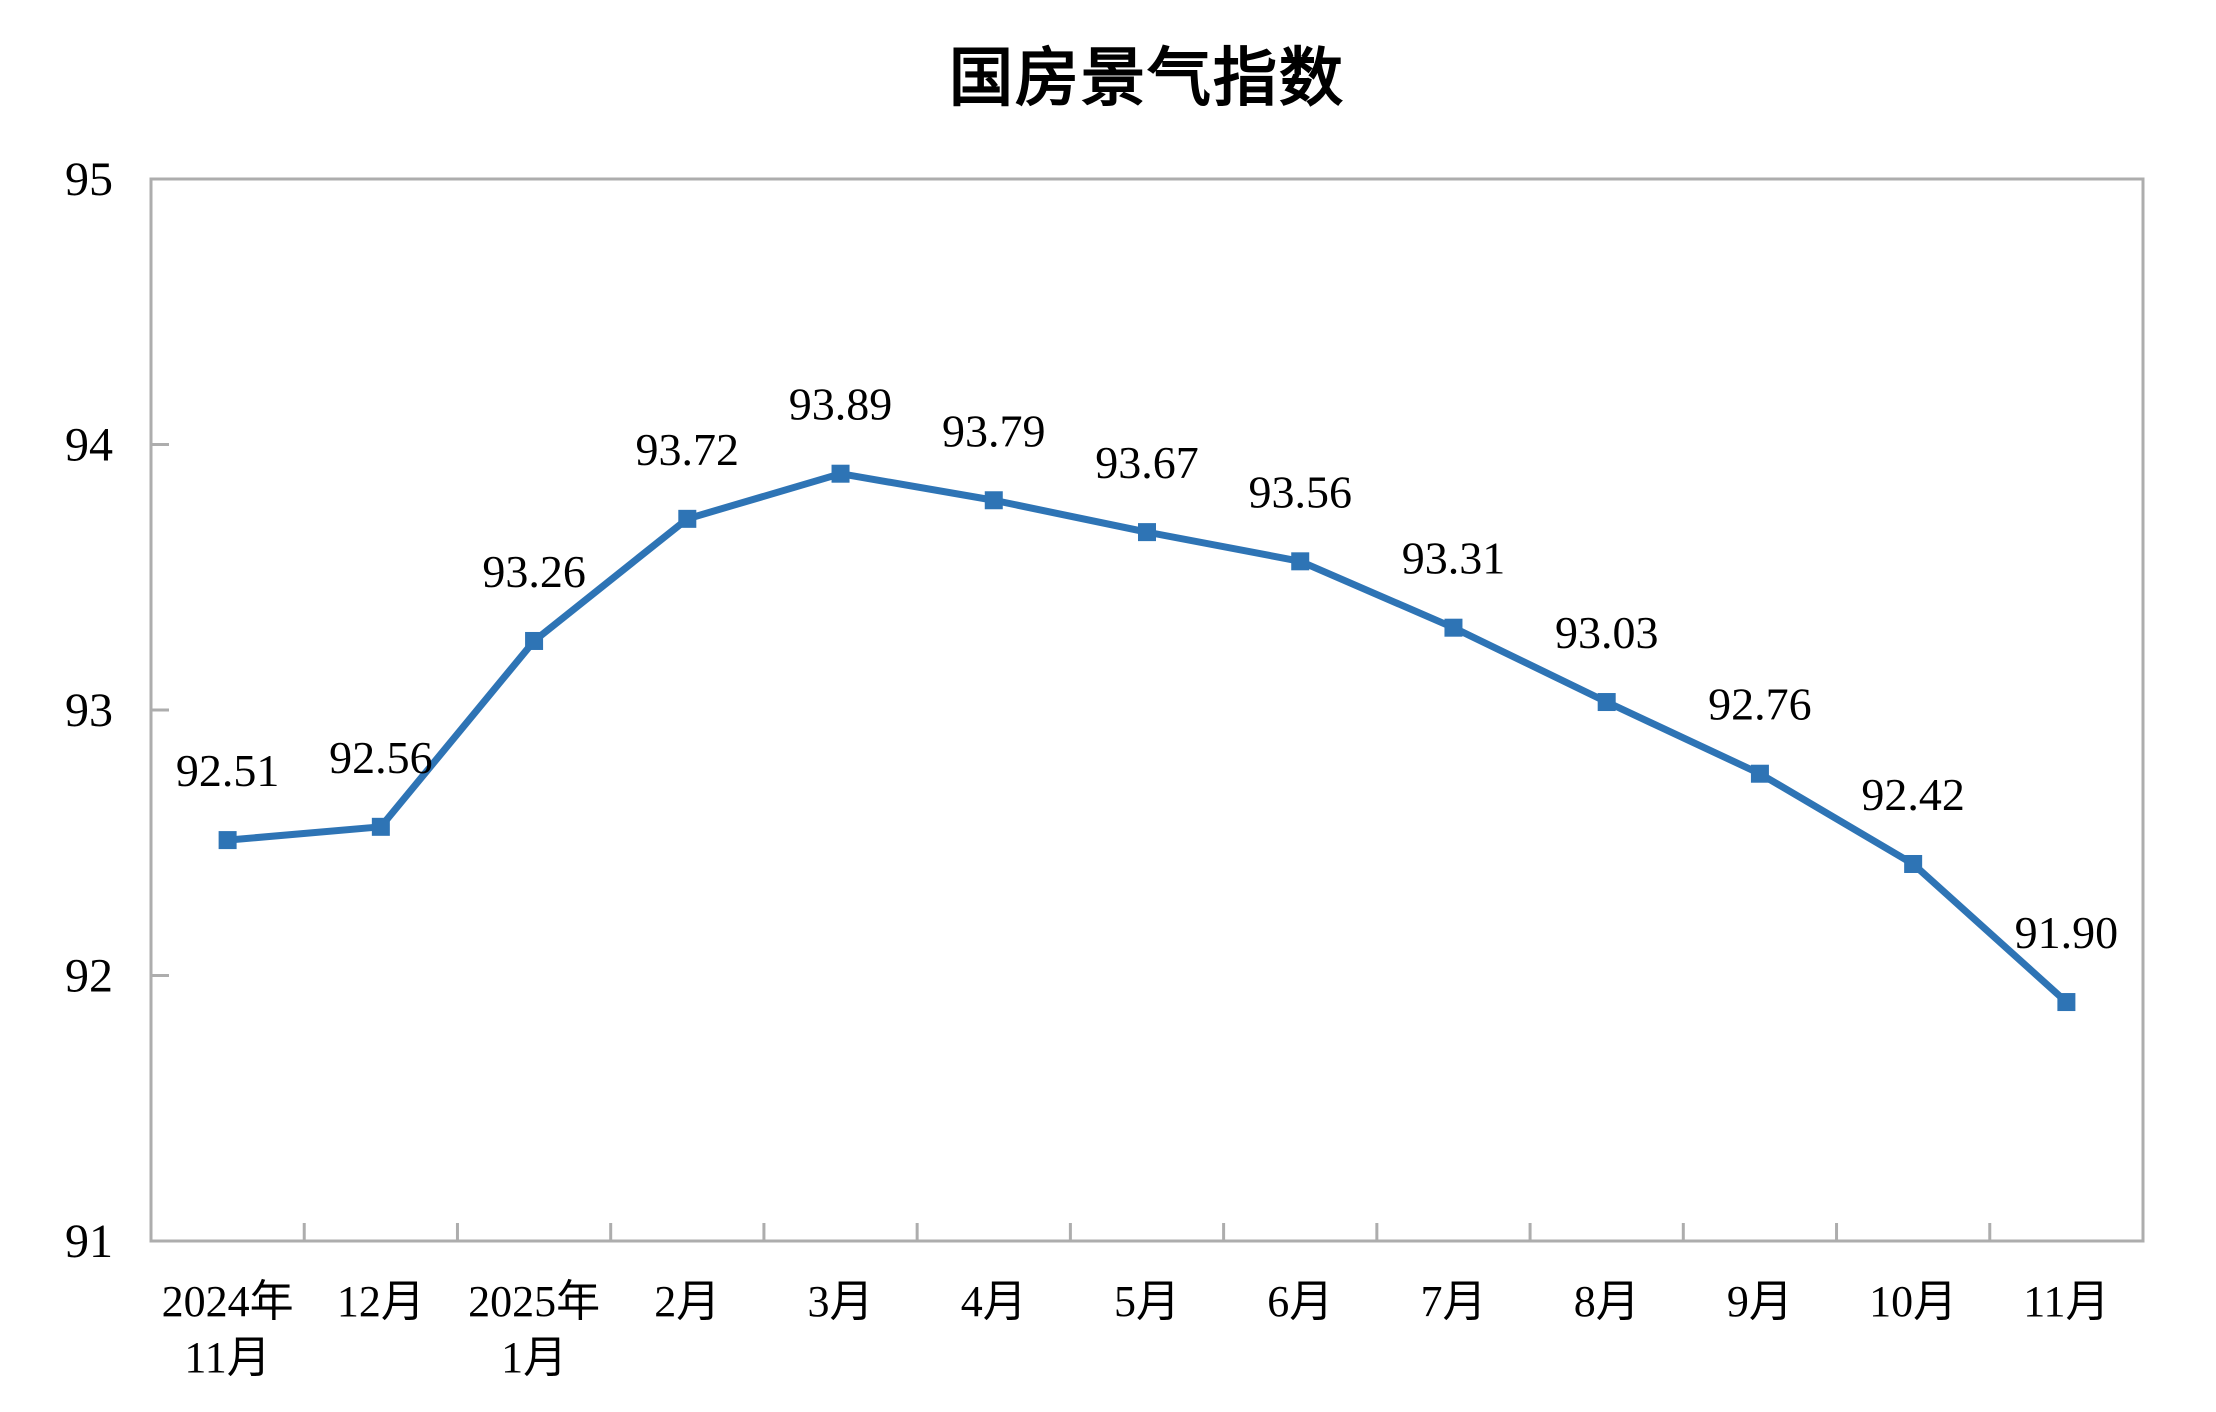 The height and width of the screenshot is (1412, 2216). What do you see at coordinates (841, 1301) in the screenshot?
I see `x-axis-label: 3月` at bounding box center [841, 1301].